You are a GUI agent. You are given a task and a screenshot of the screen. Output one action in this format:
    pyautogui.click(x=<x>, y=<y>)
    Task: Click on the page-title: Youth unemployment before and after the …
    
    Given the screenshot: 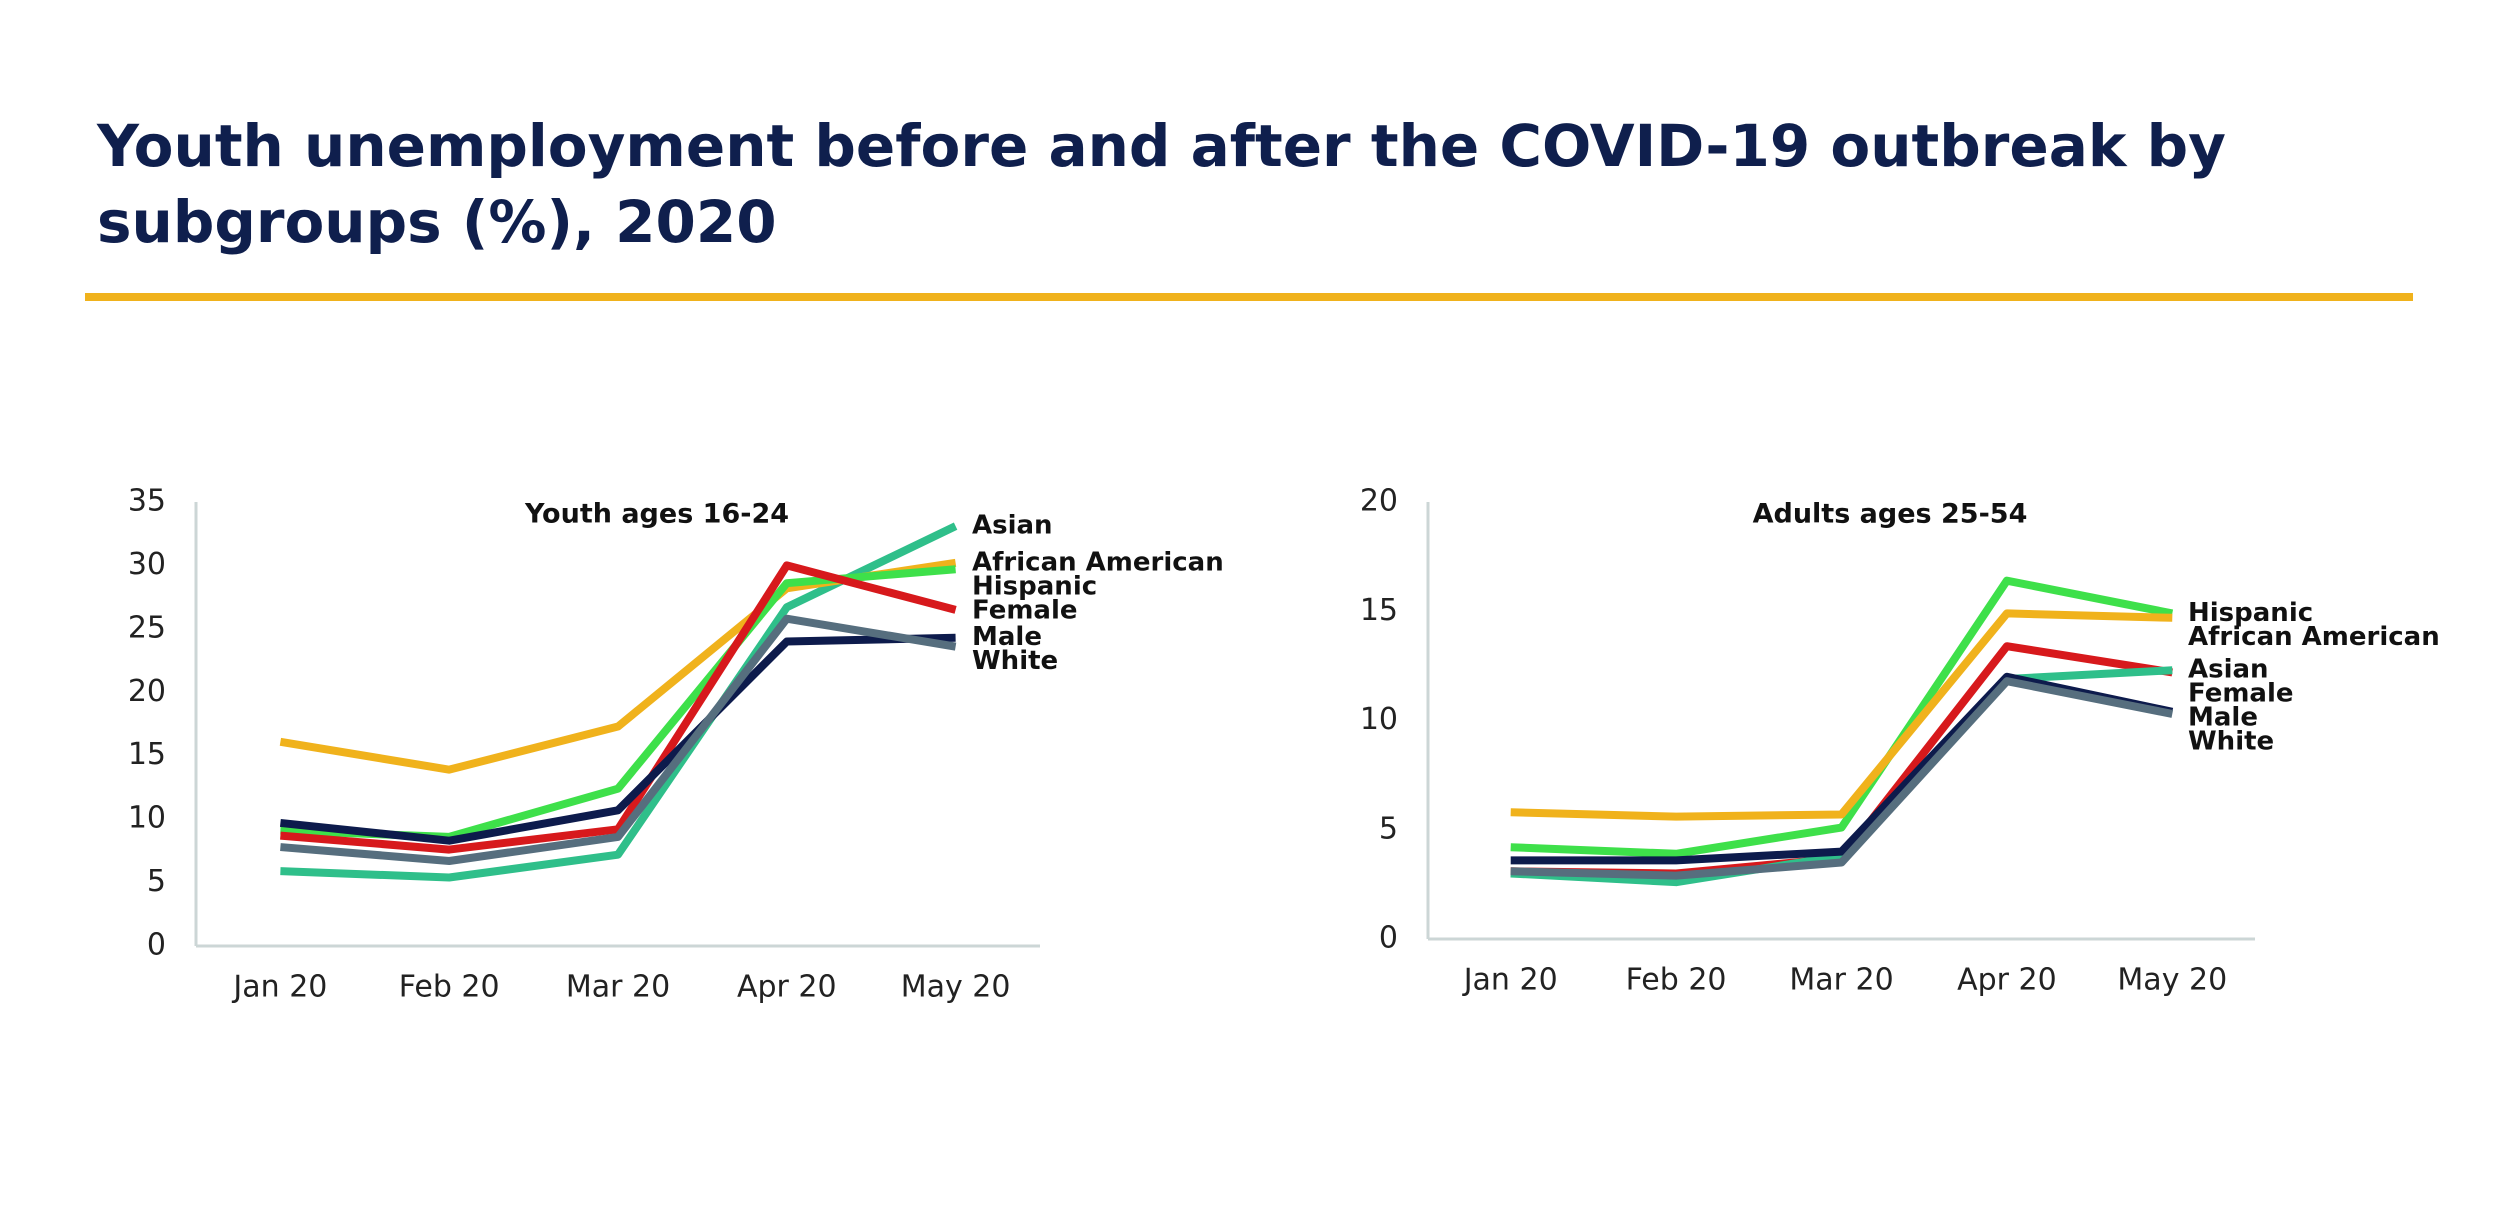 What is the action you would take?
    pyautogui.click(x=1161, y=146)
    